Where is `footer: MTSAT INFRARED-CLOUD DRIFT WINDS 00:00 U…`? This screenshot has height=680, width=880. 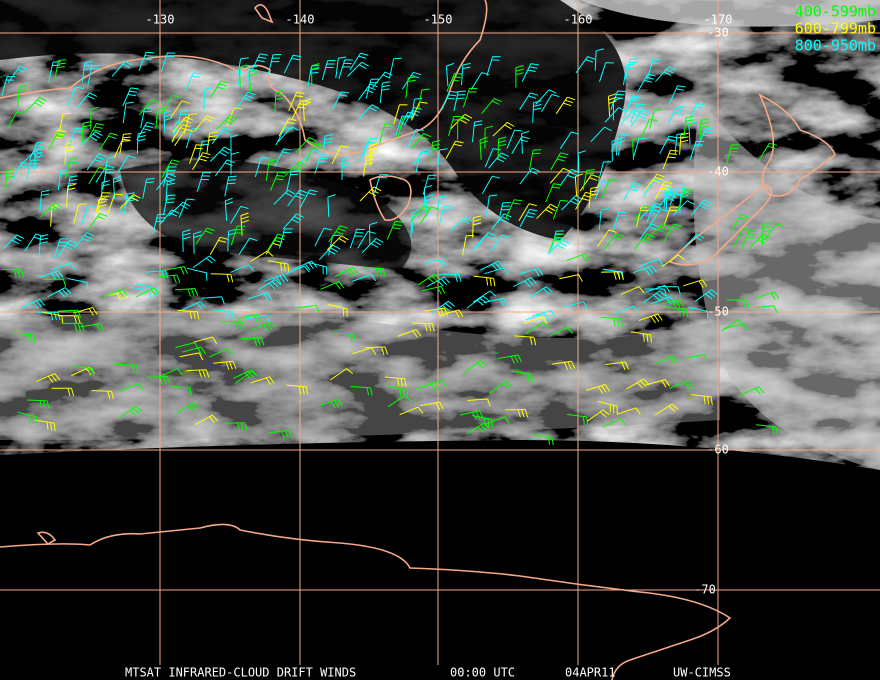 footer: MTSAT INFRARED-CLOUD DRIFT WINDS 00:00 U… is located at coordinates (428, 673).